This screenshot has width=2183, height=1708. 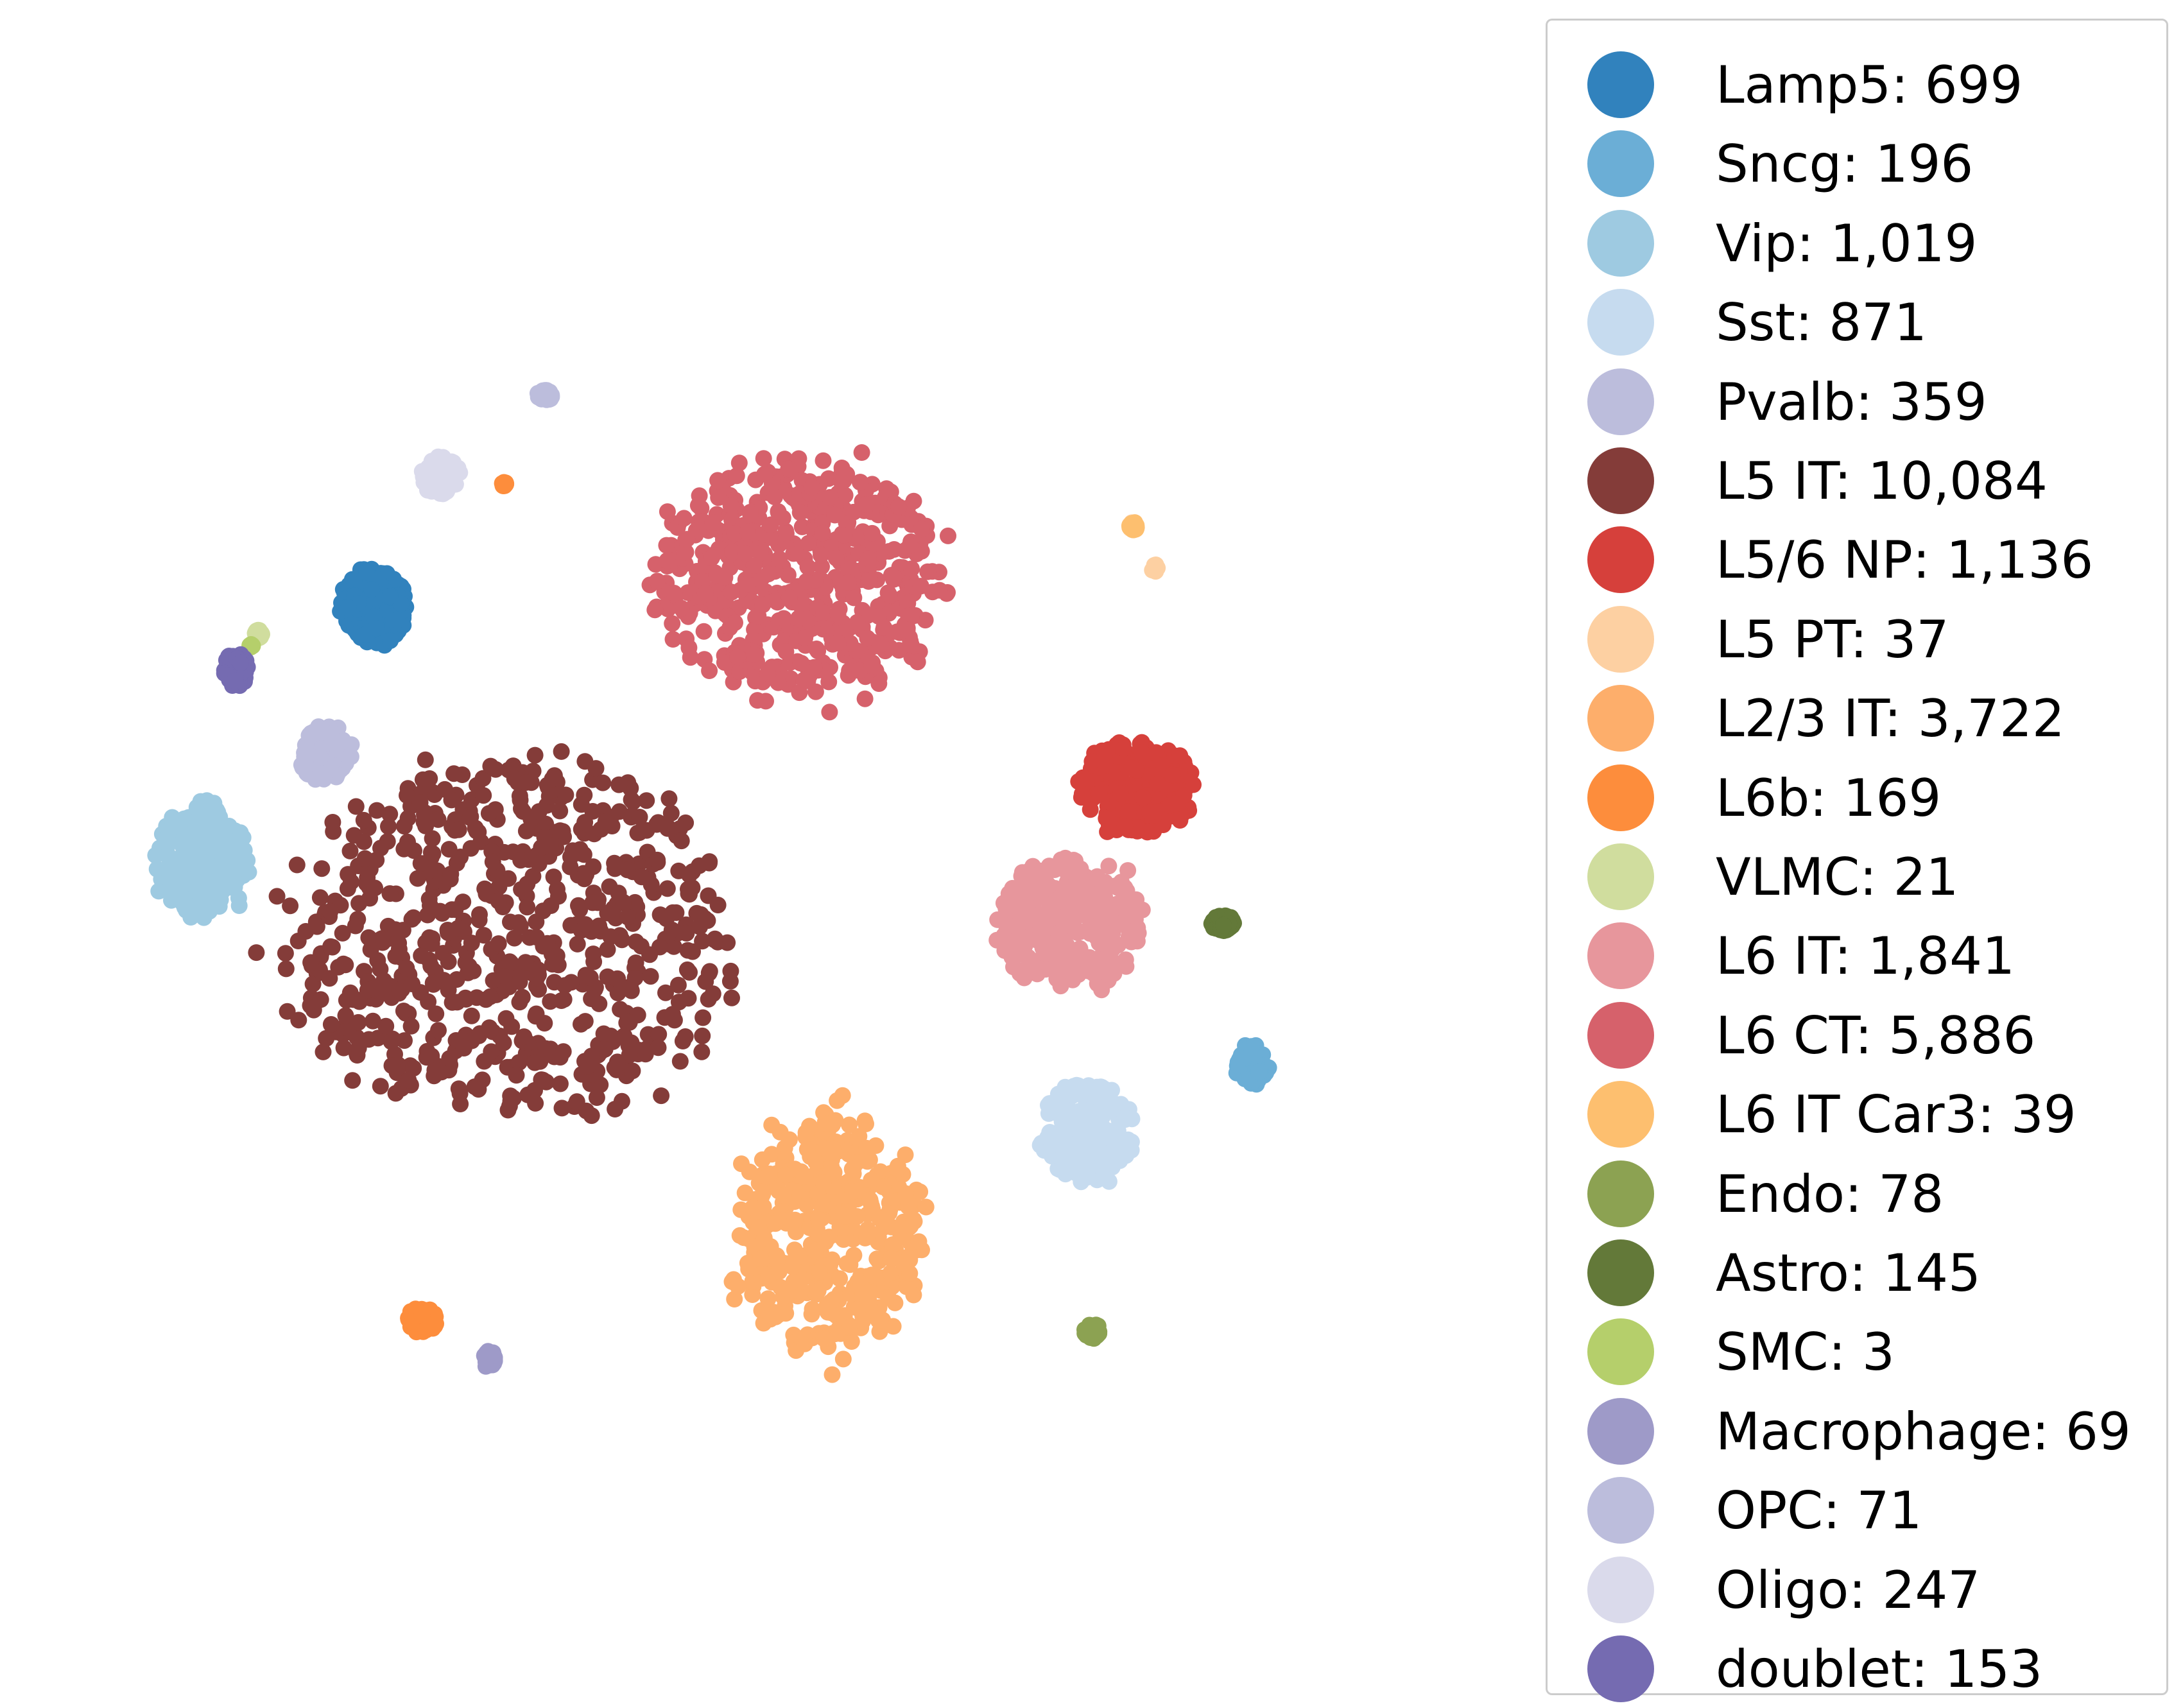 I want to click on series-l5-6-np, so click(x=1136, y=787).